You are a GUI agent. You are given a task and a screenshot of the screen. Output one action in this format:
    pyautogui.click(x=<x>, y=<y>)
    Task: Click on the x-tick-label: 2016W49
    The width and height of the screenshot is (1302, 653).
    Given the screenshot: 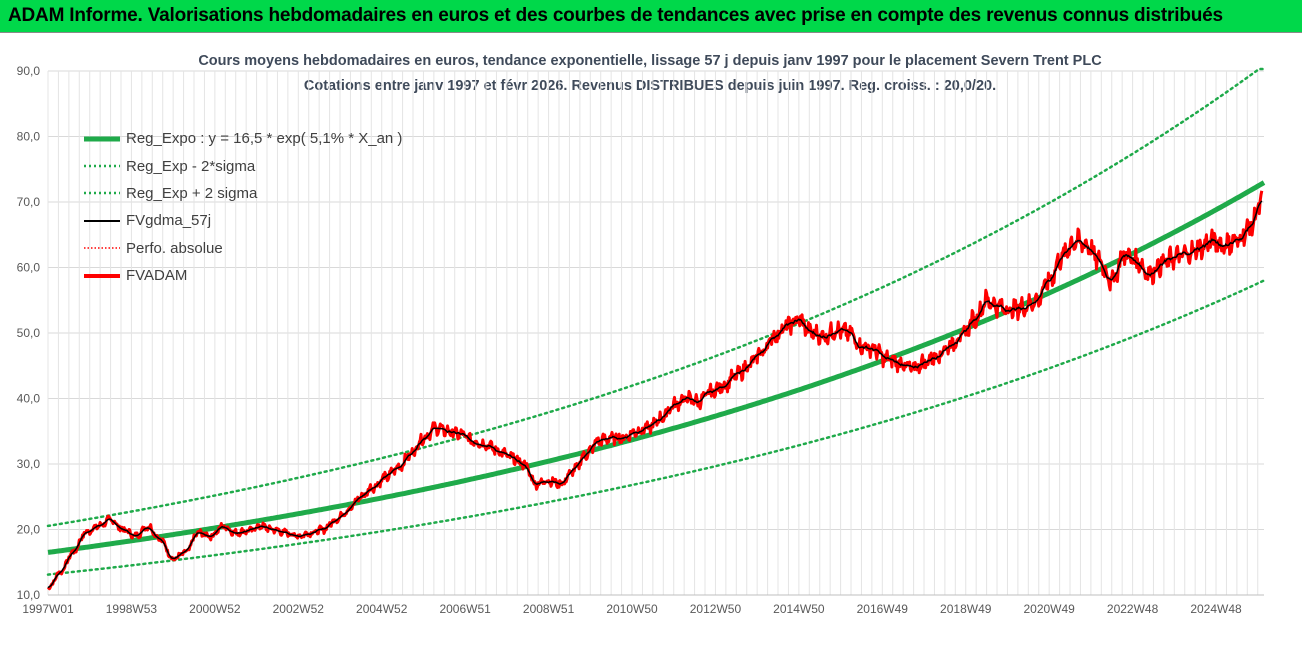 What is the action you would take?
    pyautogui.click(x=883, y=609)
    